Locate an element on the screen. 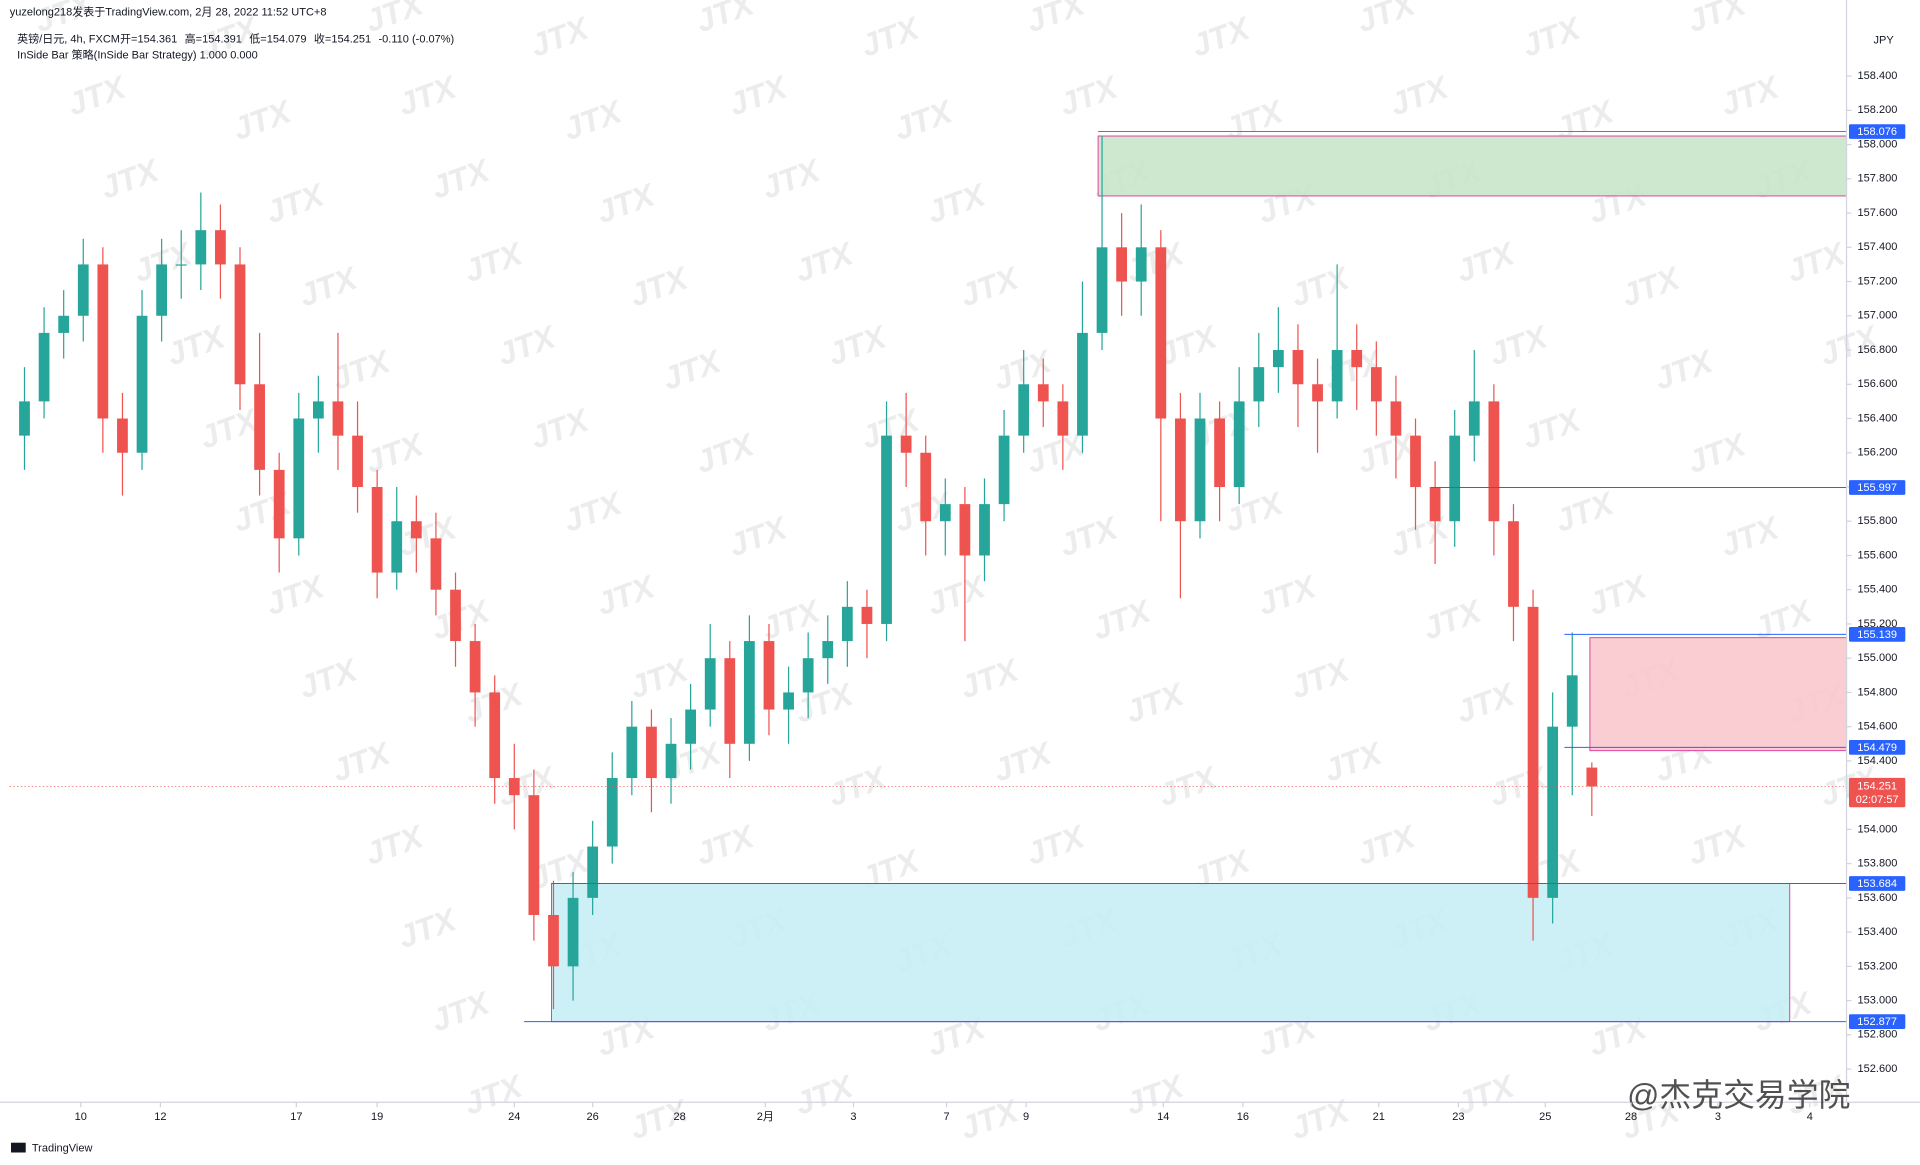 The image size is (1920, 1165). y-tick-label: 153.600 is located at coordinates (1878, 898).